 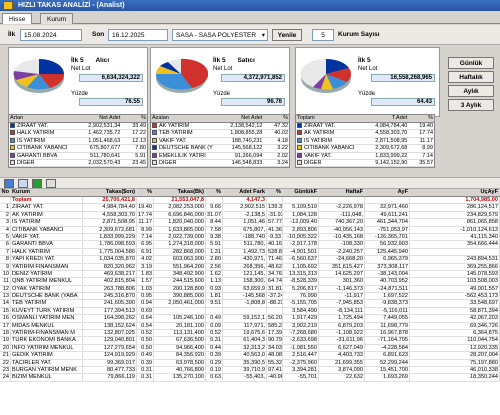 What do you see at coordinates (47, 340) in the screenshot?
I see `grid-cell: TURK EKONOMI BANKA` at bounding box center [47, 340].